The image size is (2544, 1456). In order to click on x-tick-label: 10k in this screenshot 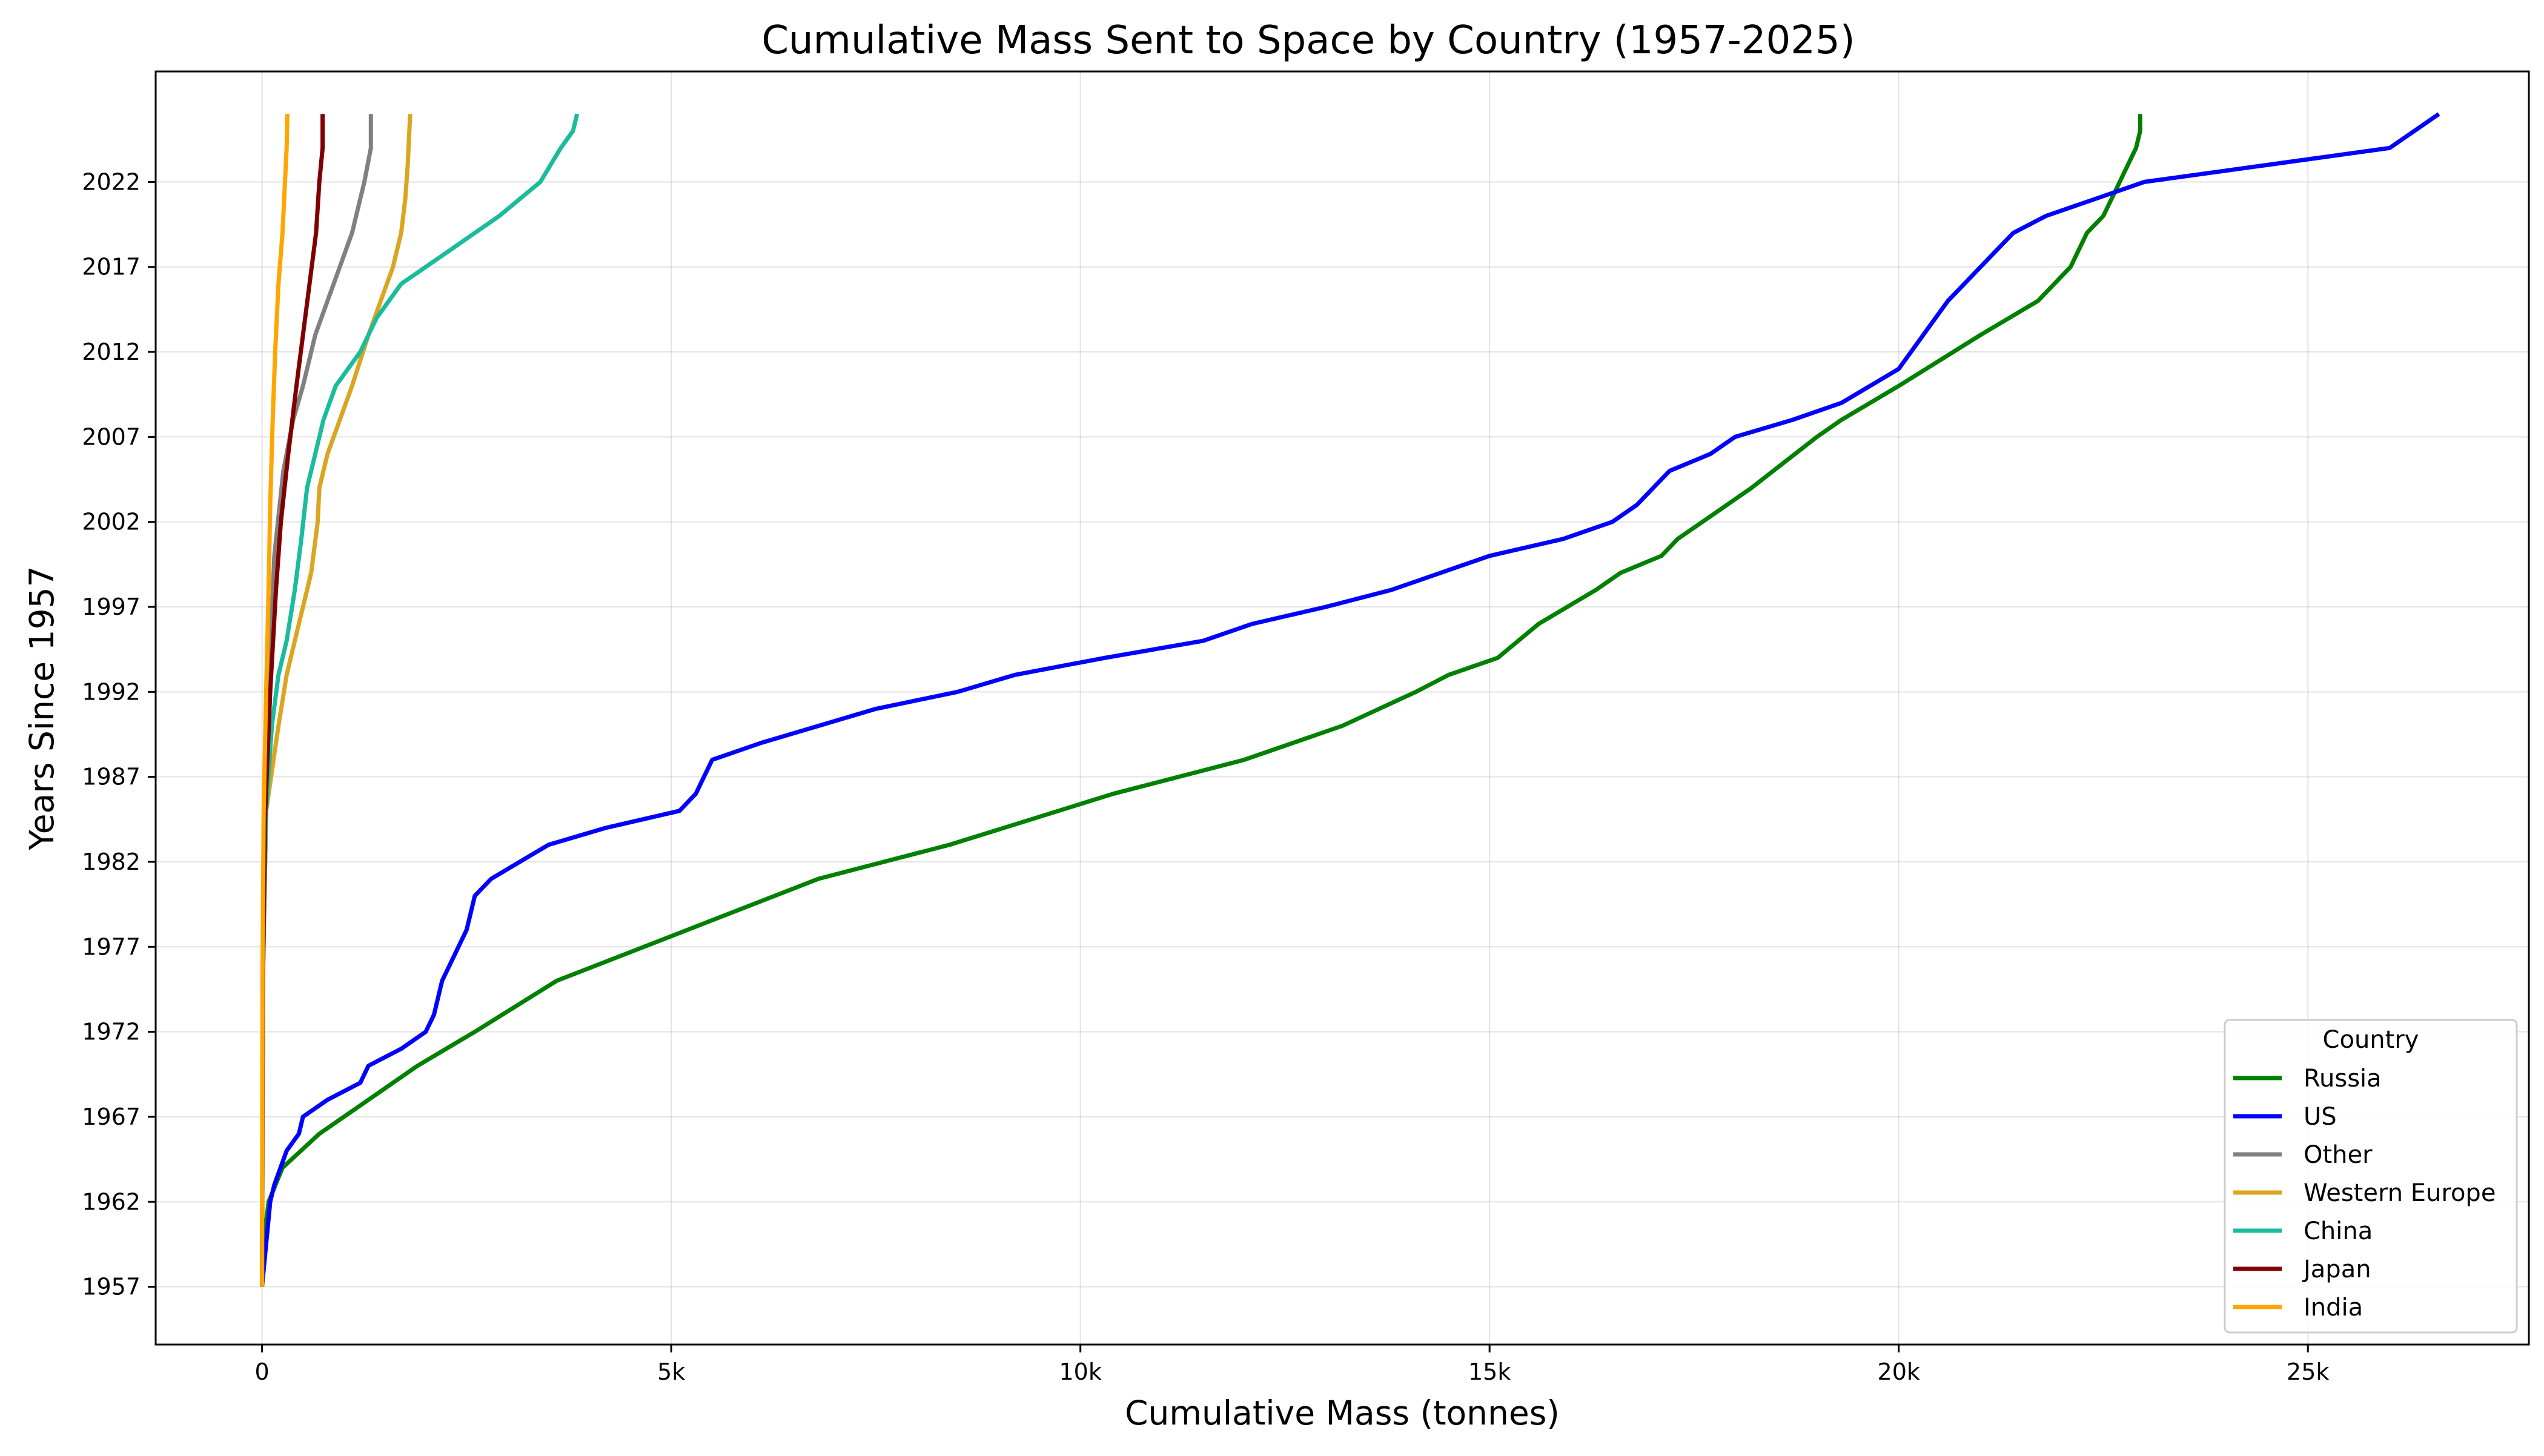, I will do `click(1080, 1371)`.